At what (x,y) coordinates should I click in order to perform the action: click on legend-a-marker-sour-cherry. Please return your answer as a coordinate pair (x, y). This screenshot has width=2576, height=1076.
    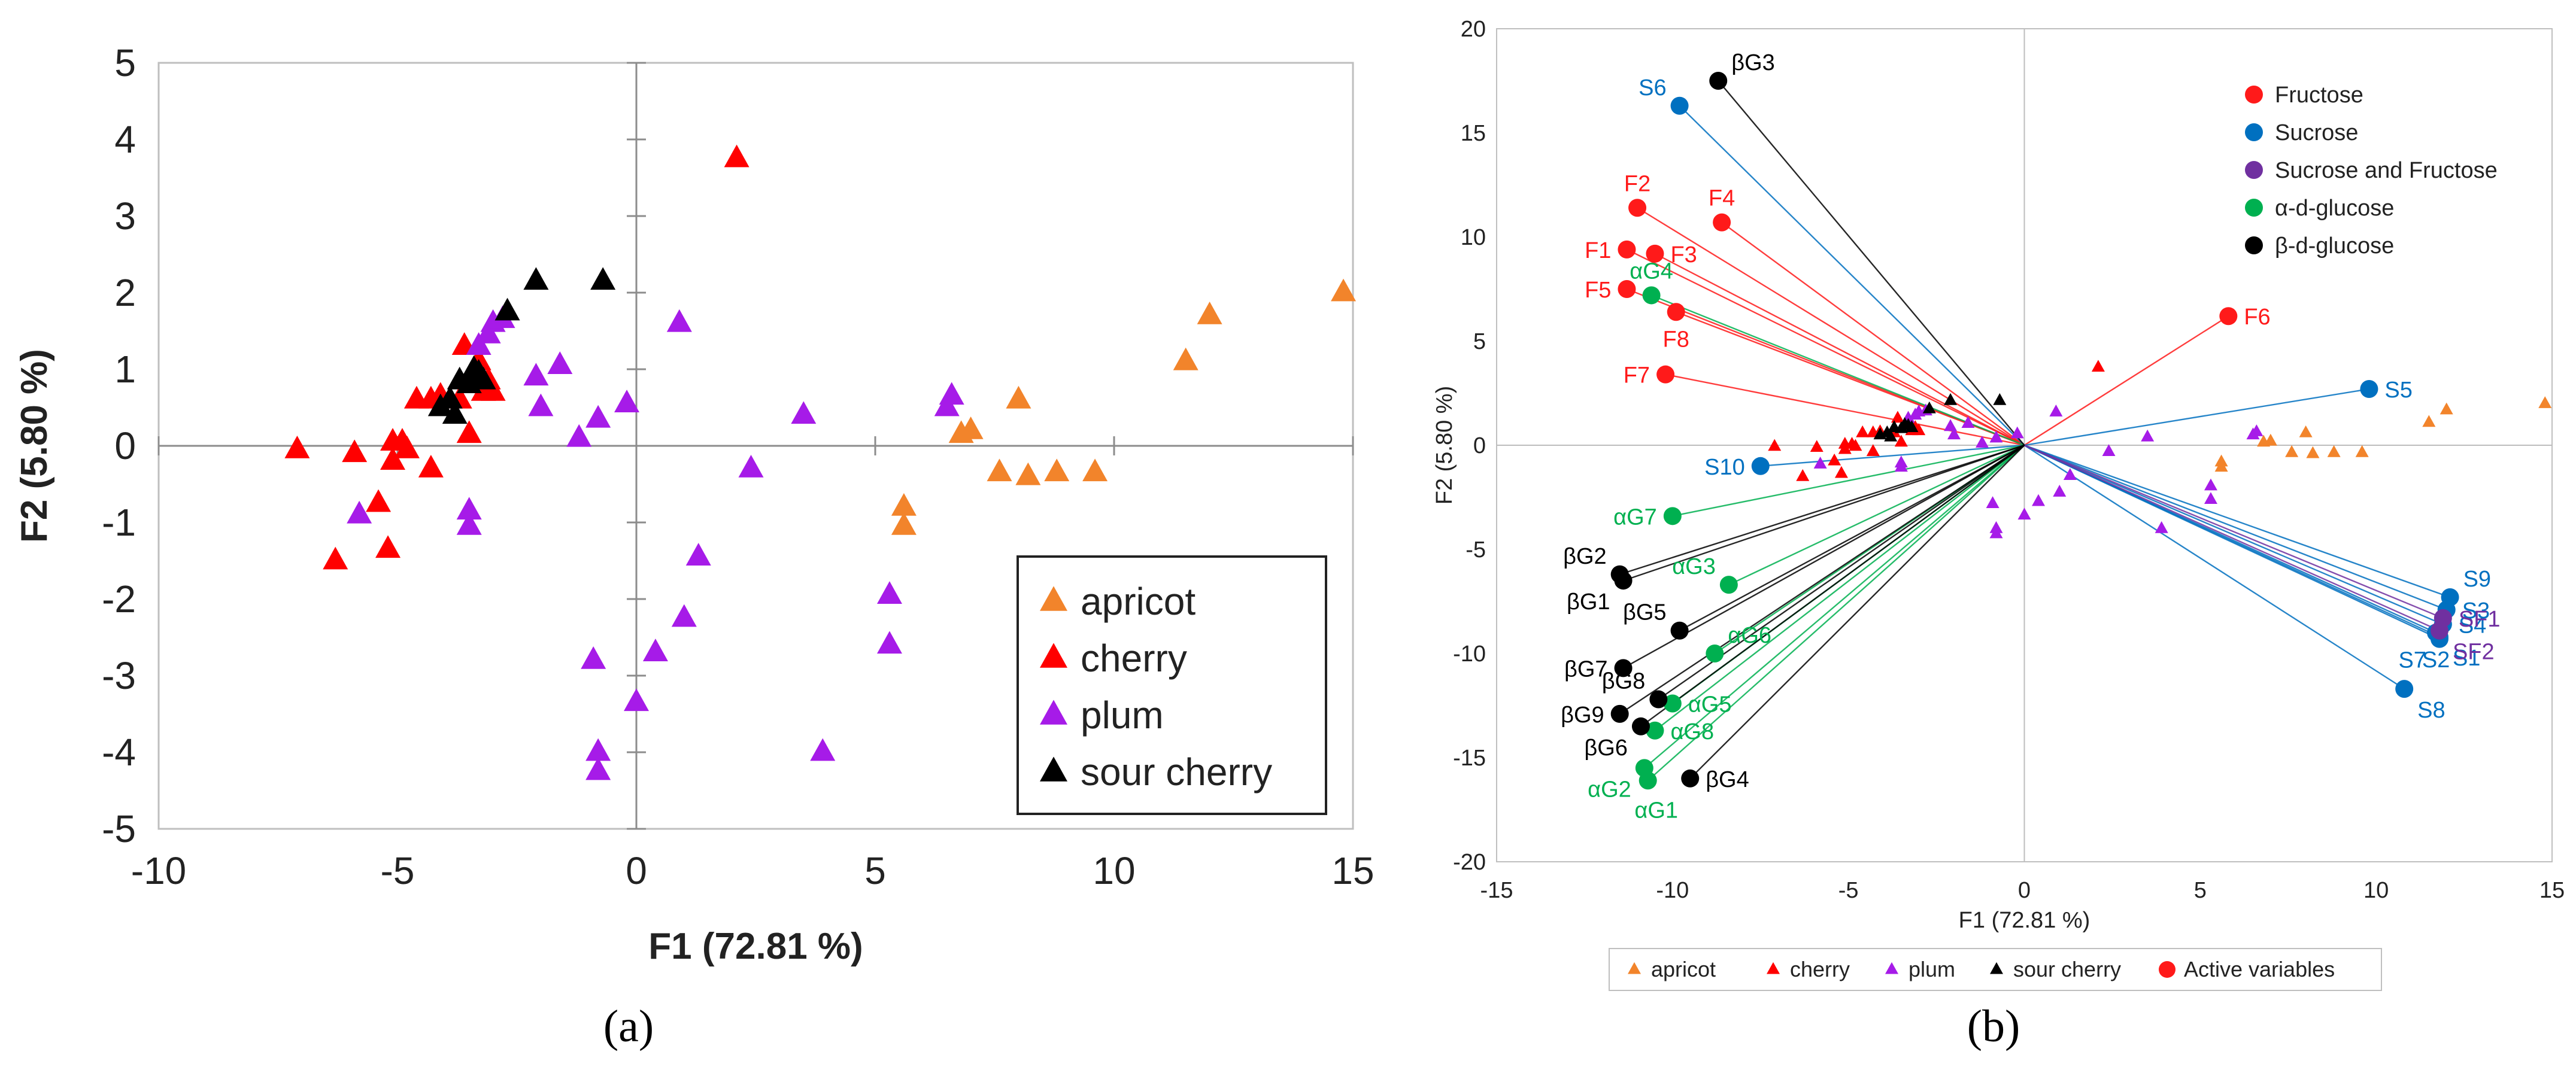
    Looking at the image, I should click on (1053, 769).